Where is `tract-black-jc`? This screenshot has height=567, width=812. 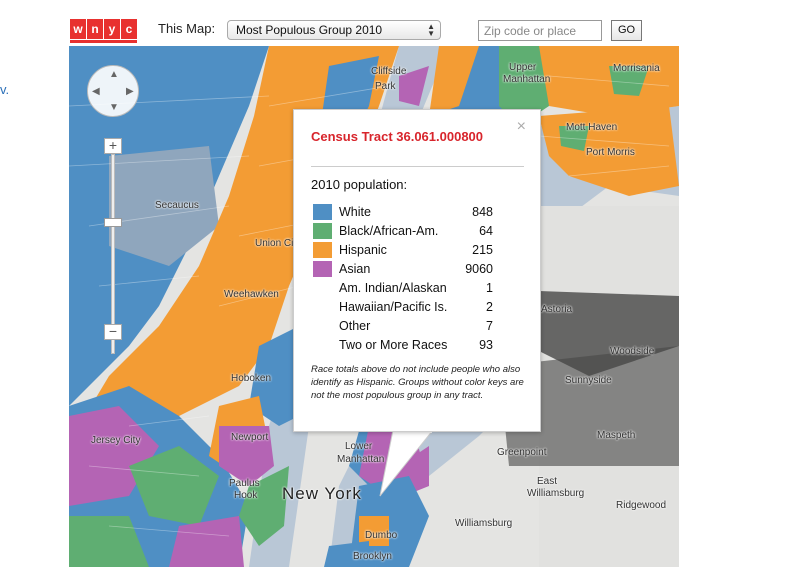 tract-black-jc is located at coordinates (174, 486).